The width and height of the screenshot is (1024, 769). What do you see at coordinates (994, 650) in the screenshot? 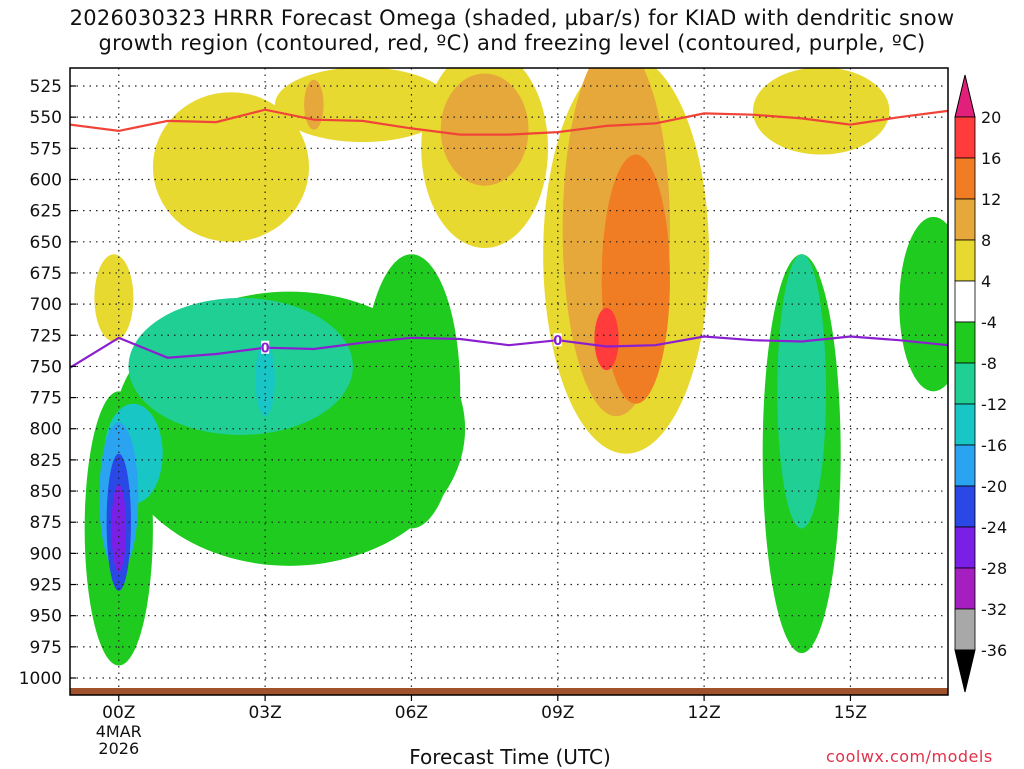
I see `colorbar-label: -36` at bounding box center [994, 650].